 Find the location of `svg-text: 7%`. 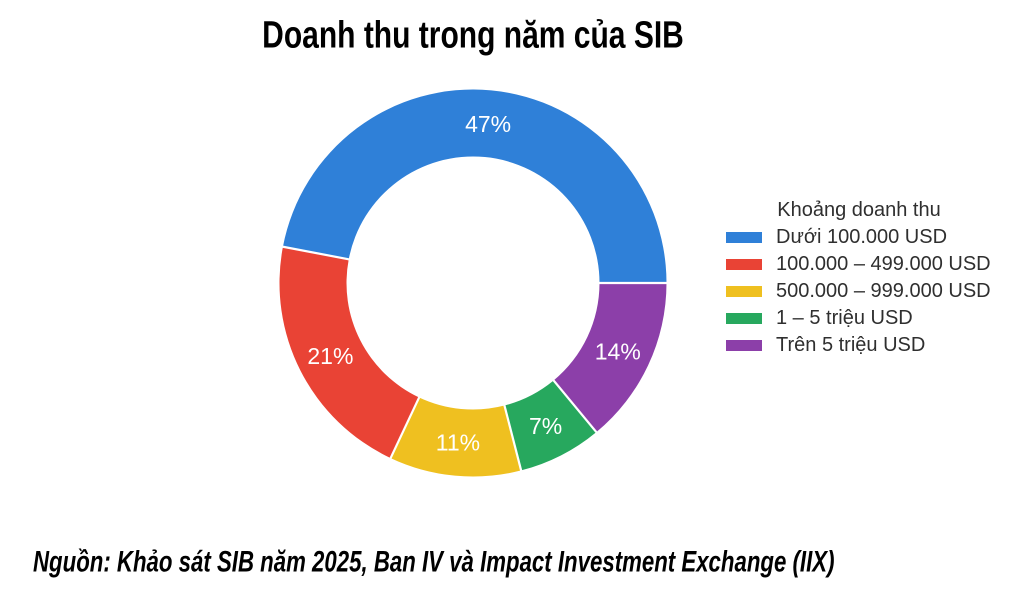

svg-text: 7% is located at coordinates (545, 426).